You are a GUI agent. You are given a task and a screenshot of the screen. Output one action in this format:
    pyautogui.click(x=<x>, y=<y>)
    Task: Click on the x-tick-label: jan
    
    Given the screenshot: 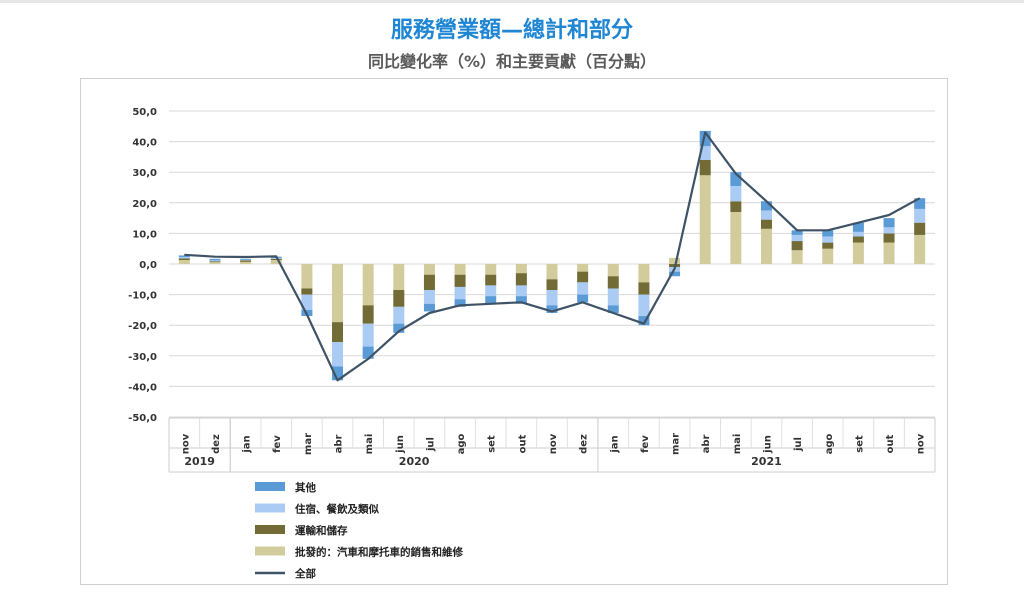 What is the action you would take?
    pyautogui.click(x=247, y=444)
    